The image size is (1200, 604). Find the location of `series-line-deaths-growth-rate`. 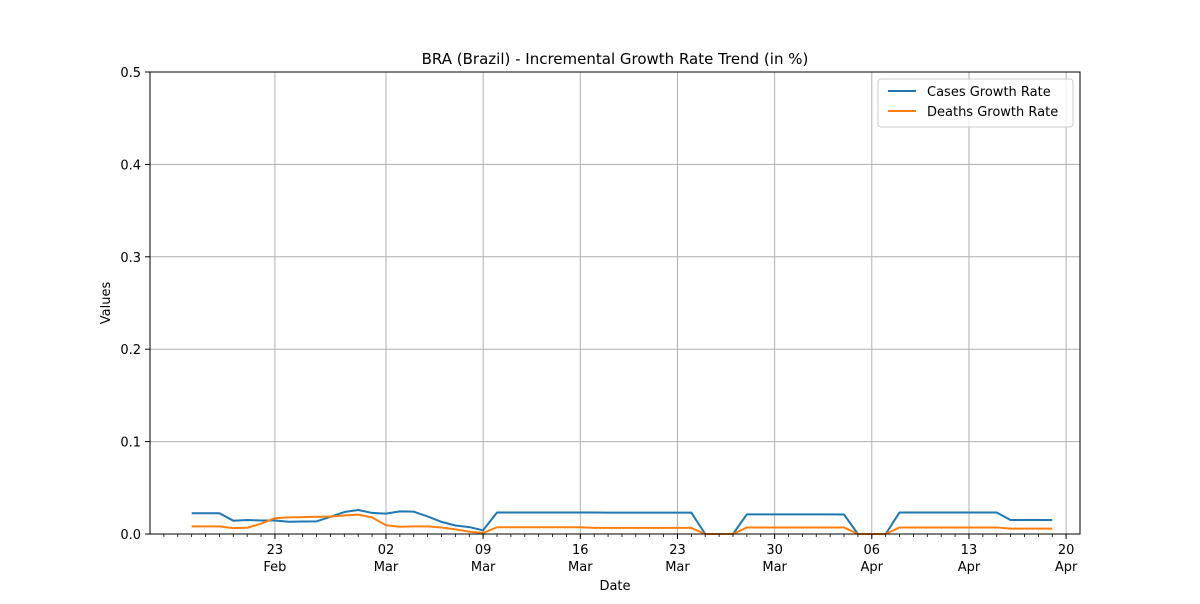

series-line-deaths-growth-rate is located at coordinates (622, 524).